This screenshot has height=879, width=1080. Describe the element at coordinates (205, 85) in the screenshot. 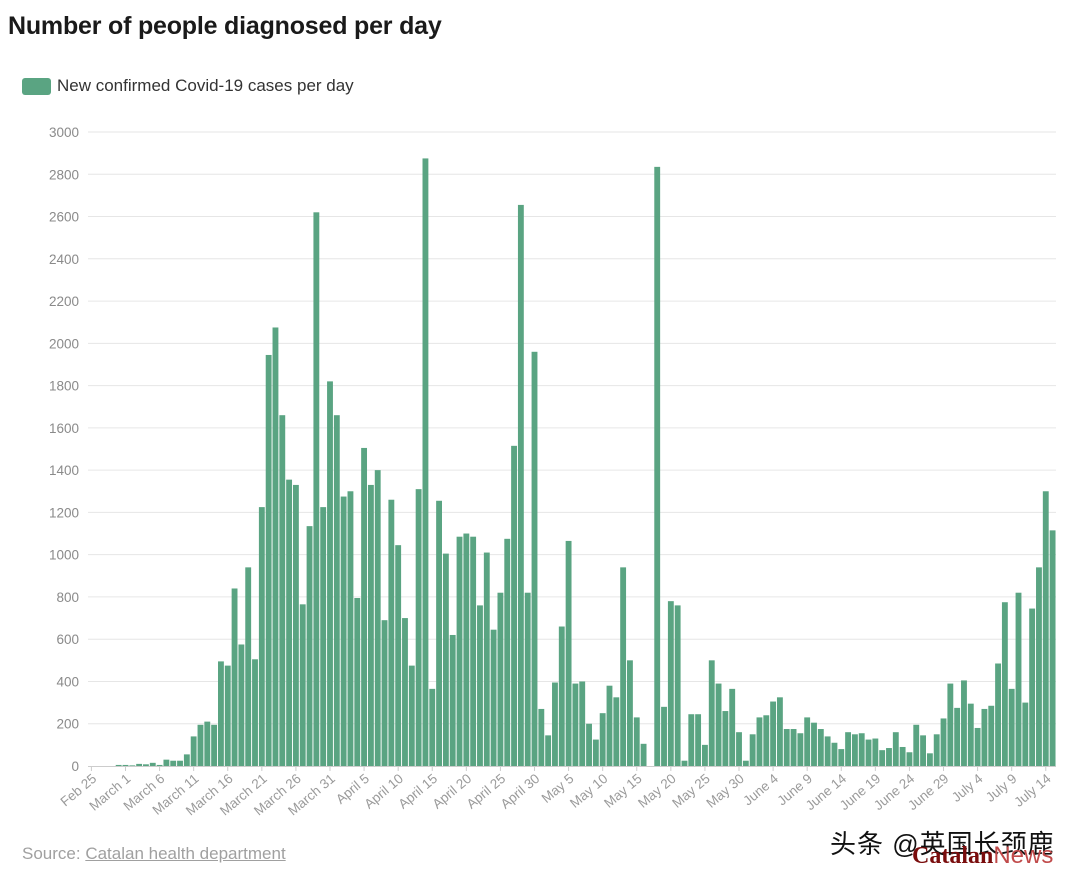

I see `legend-label: New confirmed Covid-19 cases per day` at that location.